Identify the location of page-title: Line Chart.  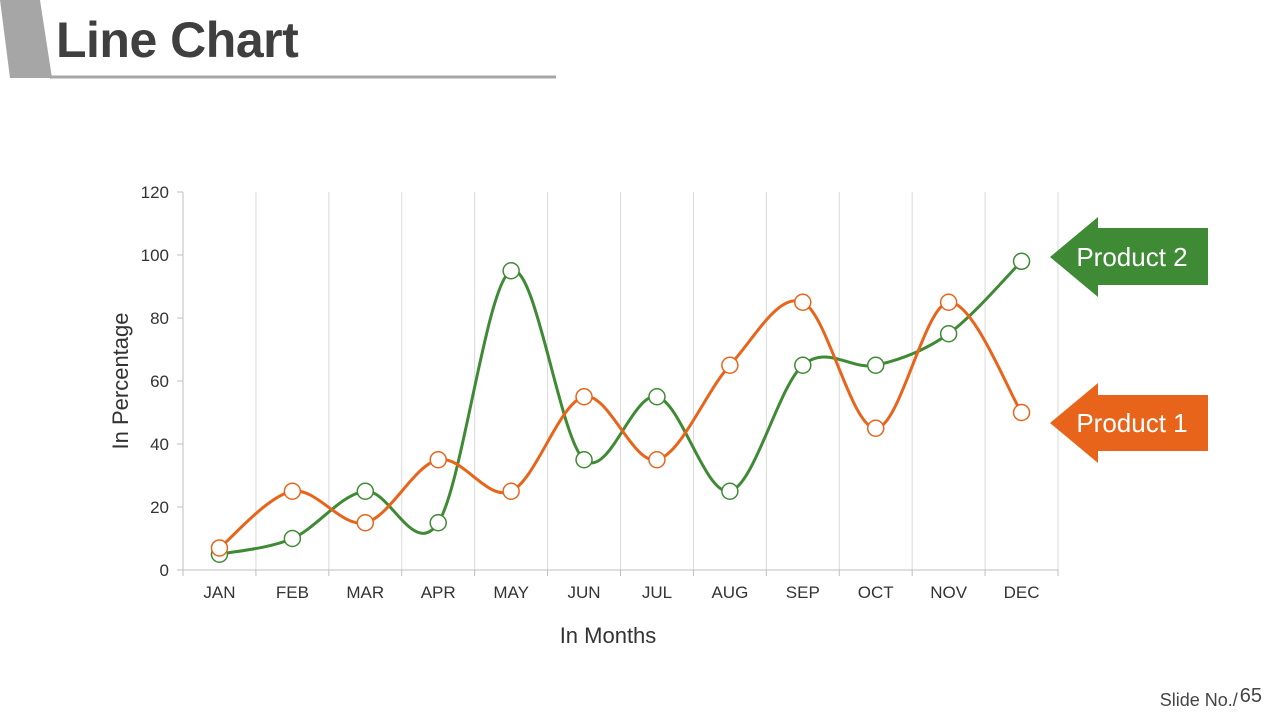
(177, 40).